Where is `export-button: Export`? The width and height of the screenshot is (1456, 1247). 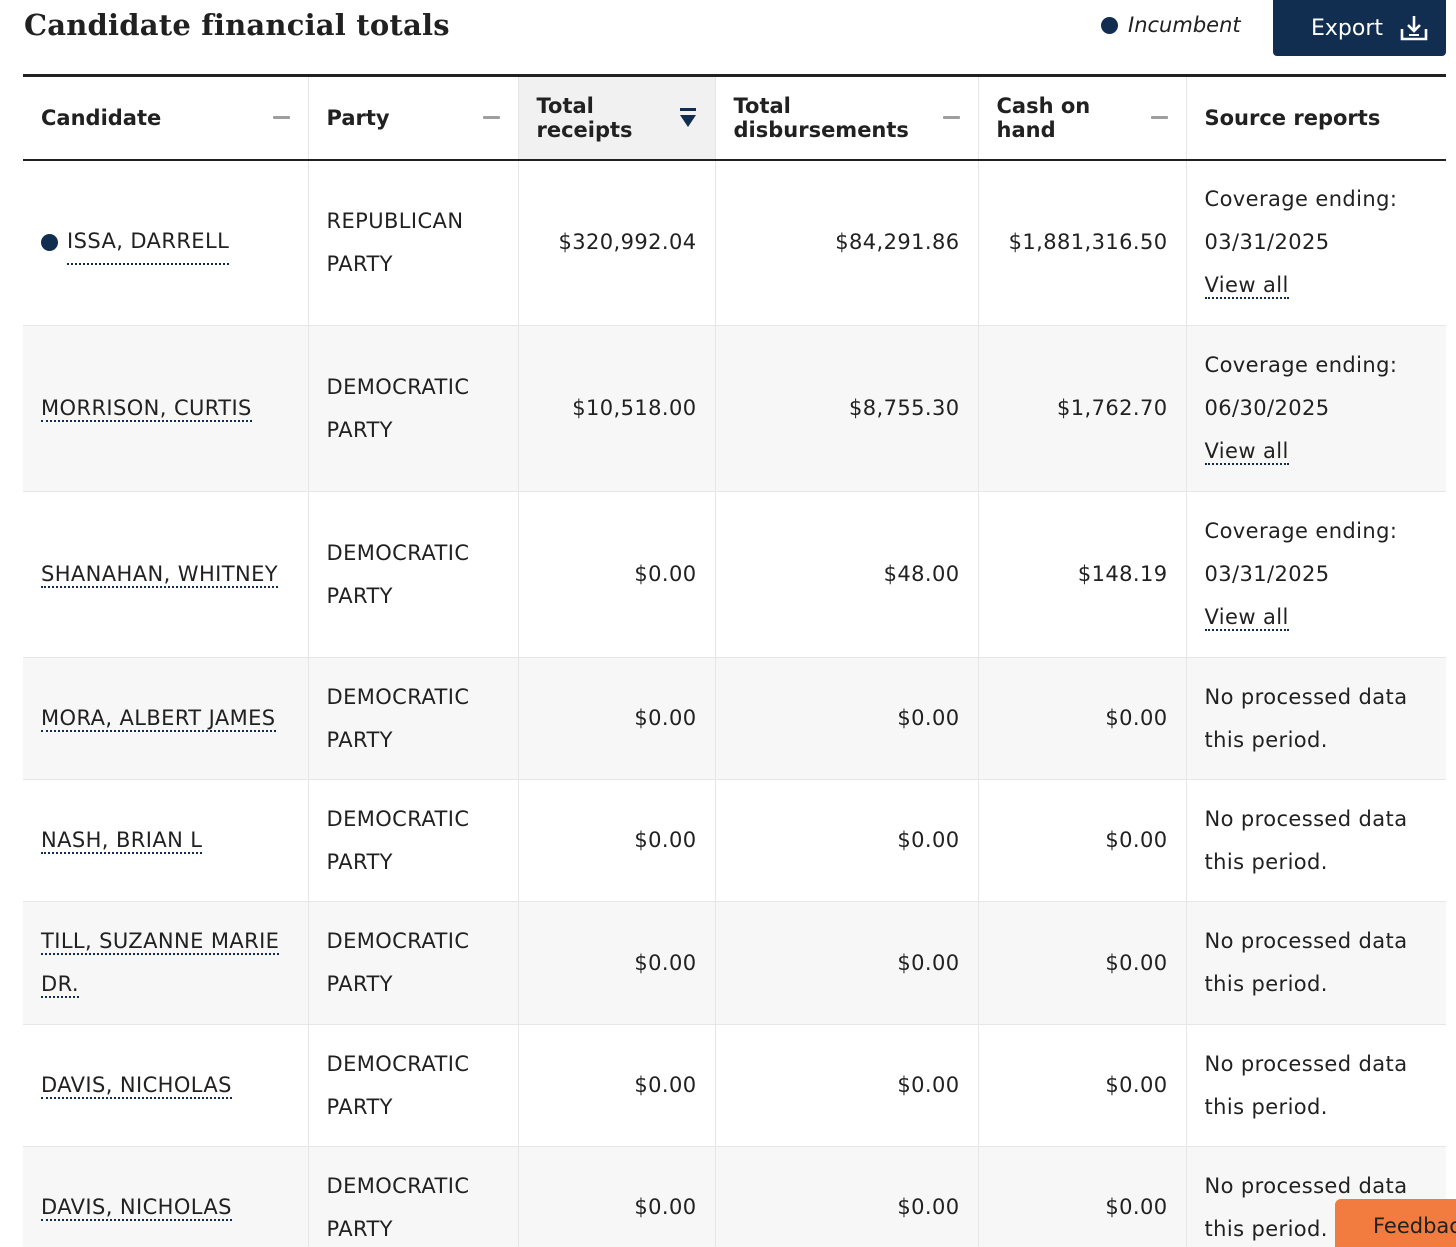
export-button: Export is located at coordinates (1359, 28).